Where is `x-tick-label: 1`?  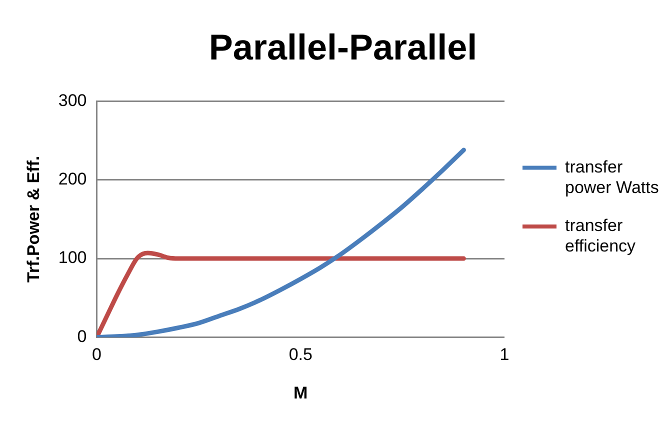 x-tick-label: 1 is located at coordinates (505, 354).